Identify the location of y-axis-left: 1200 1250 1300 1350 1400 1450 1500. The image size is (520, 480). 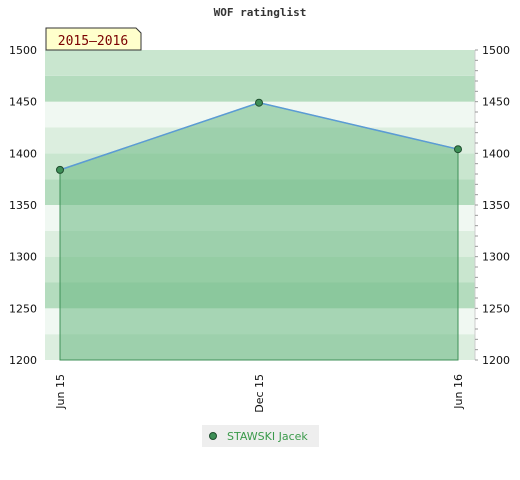
(23, 205).